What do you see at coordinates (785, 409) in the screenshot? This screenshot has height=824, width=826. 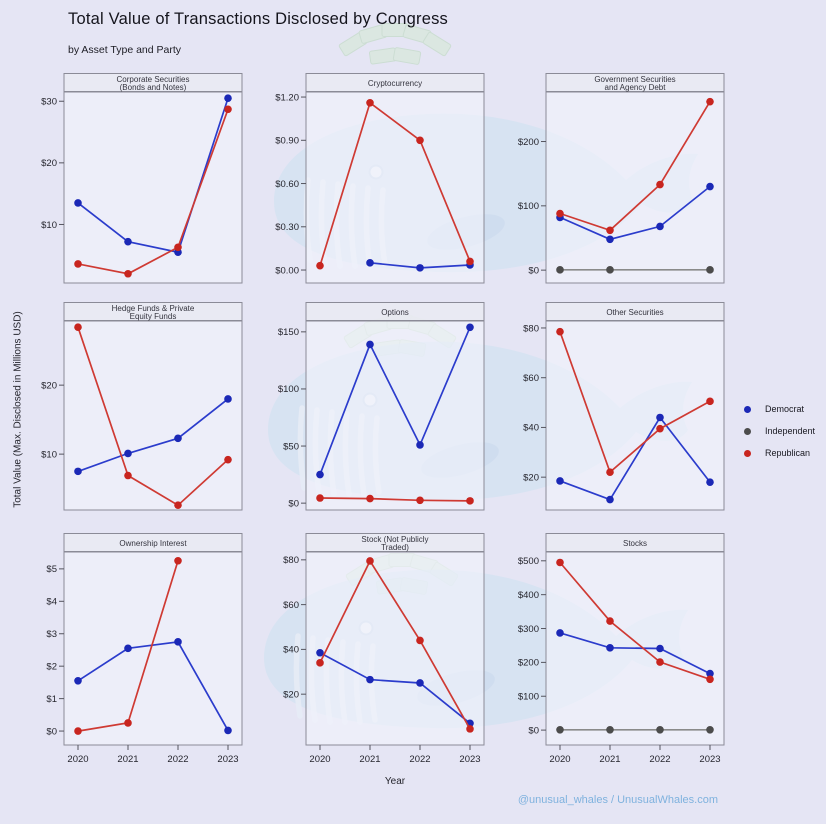 I see `legend-label: Democrat` at bounding box center [785, 409].